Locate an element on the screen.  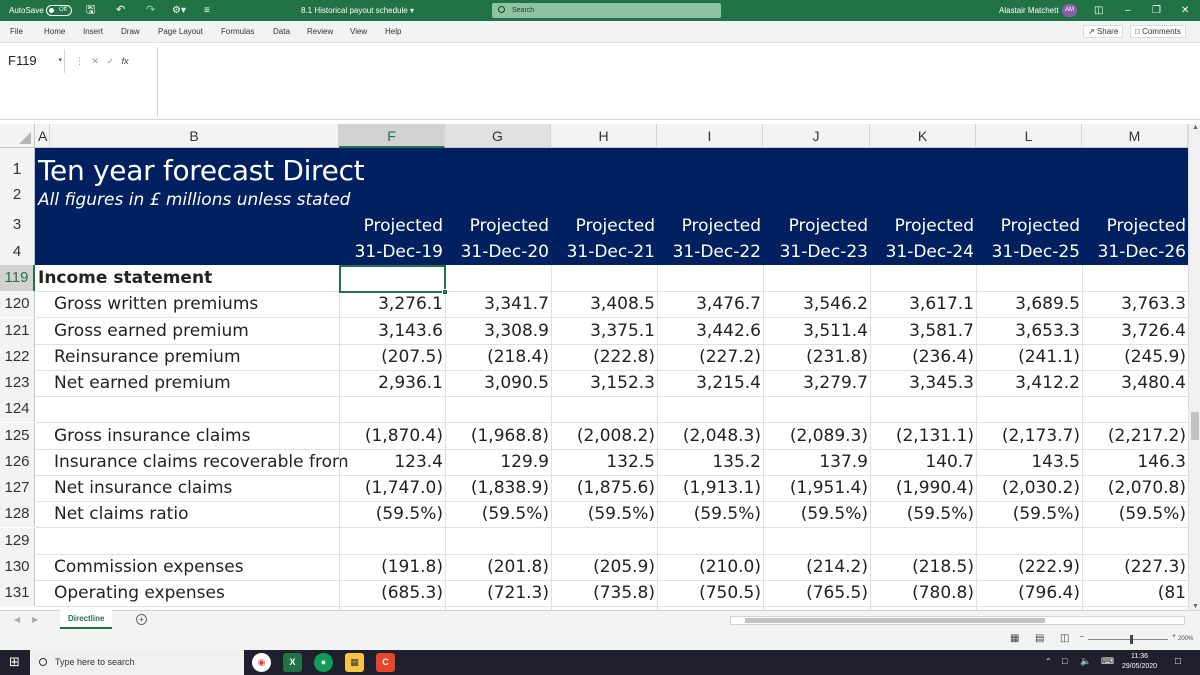
cell-k131: (780.8) is located at coordinates (943, 593).